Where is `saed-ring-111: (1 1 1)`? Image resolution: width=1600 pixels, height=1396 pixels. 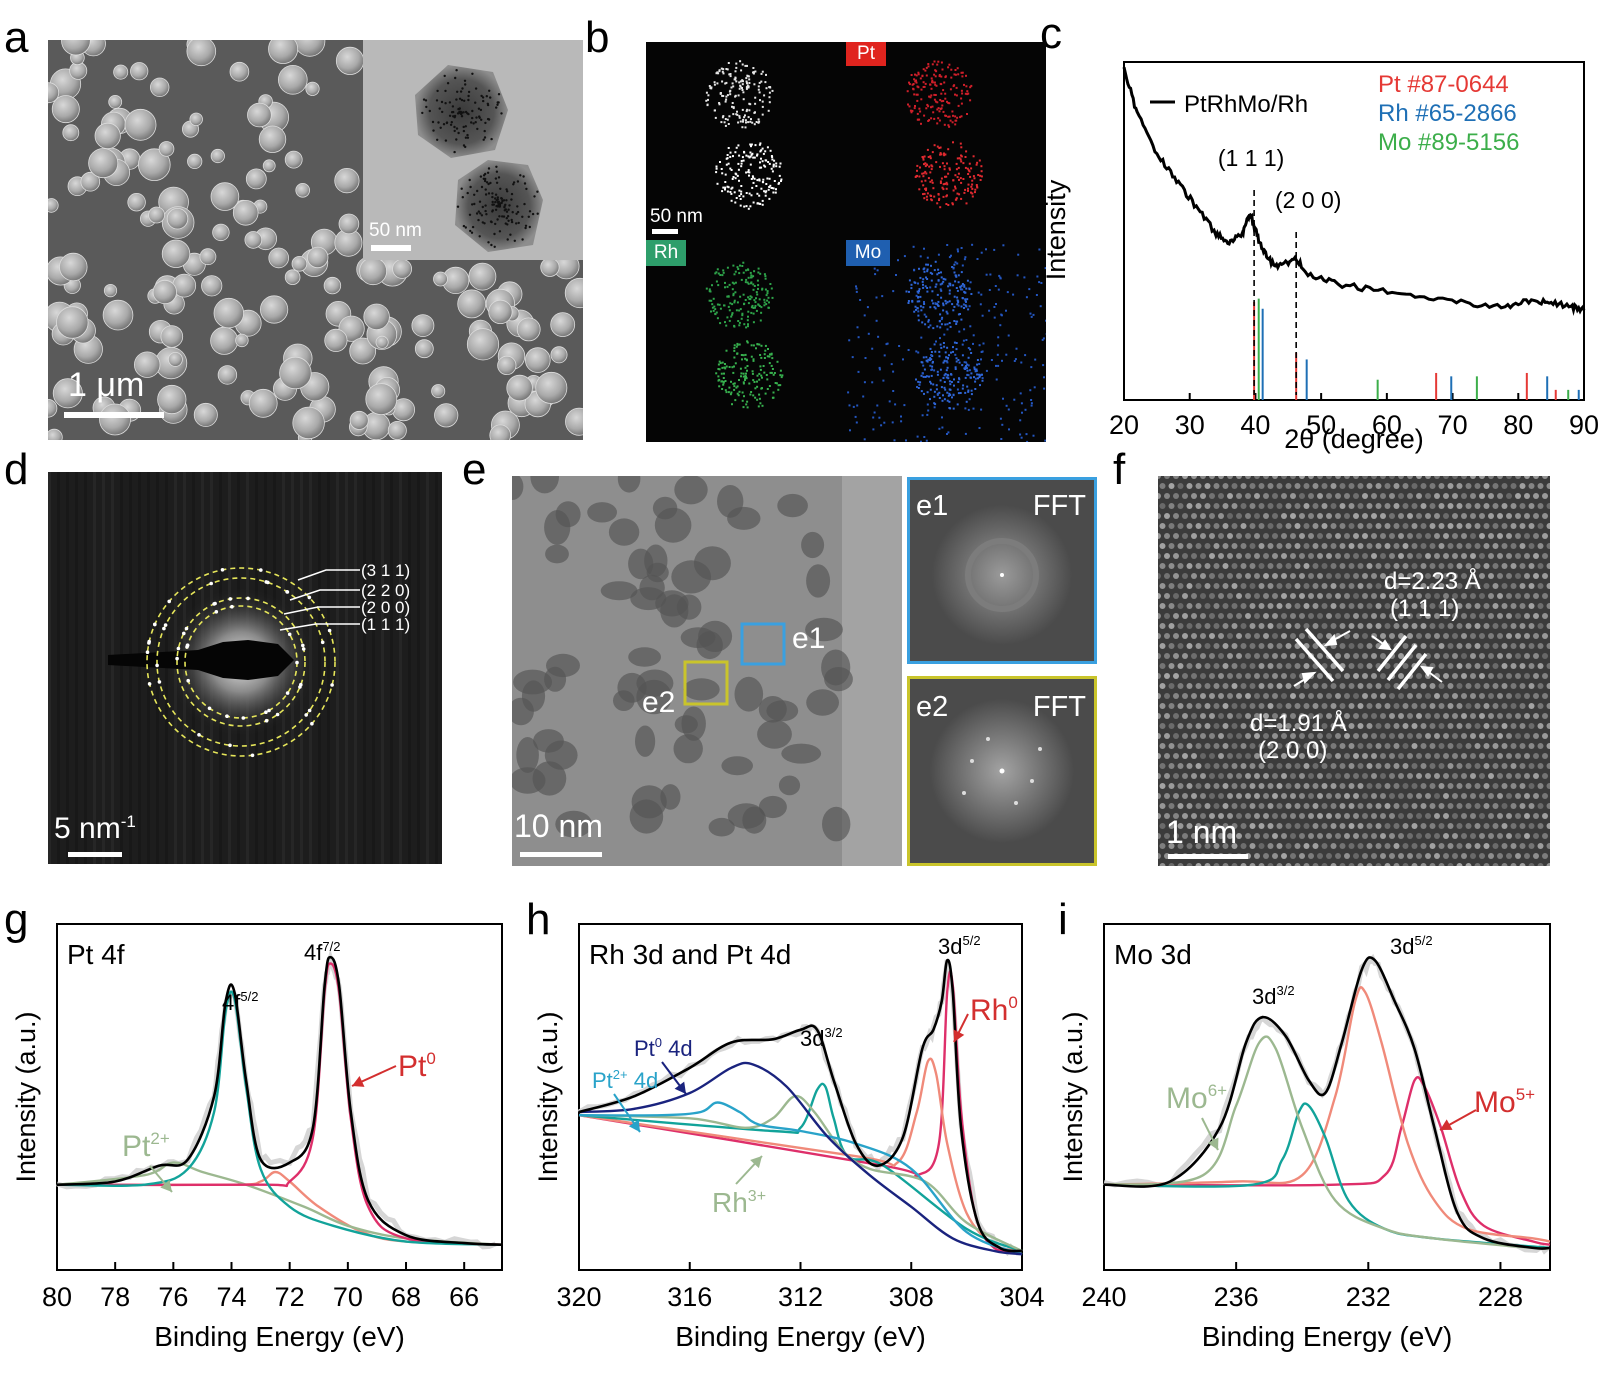 saed-ring-111: (1 1 1) is located at coordinates (385, 624).